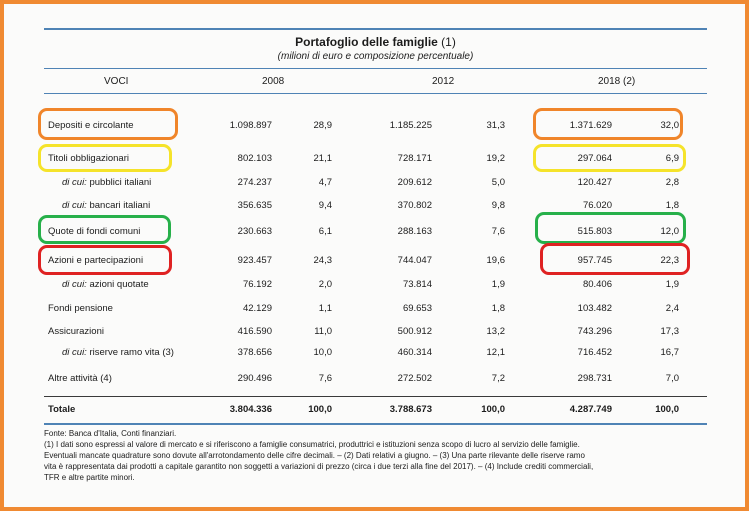 The height and width of the screenshot is (511, 749). Describe the element at coordinates (94, 231) in the screenshot. I see `row-label: Quote di fondi comuni` at that location.